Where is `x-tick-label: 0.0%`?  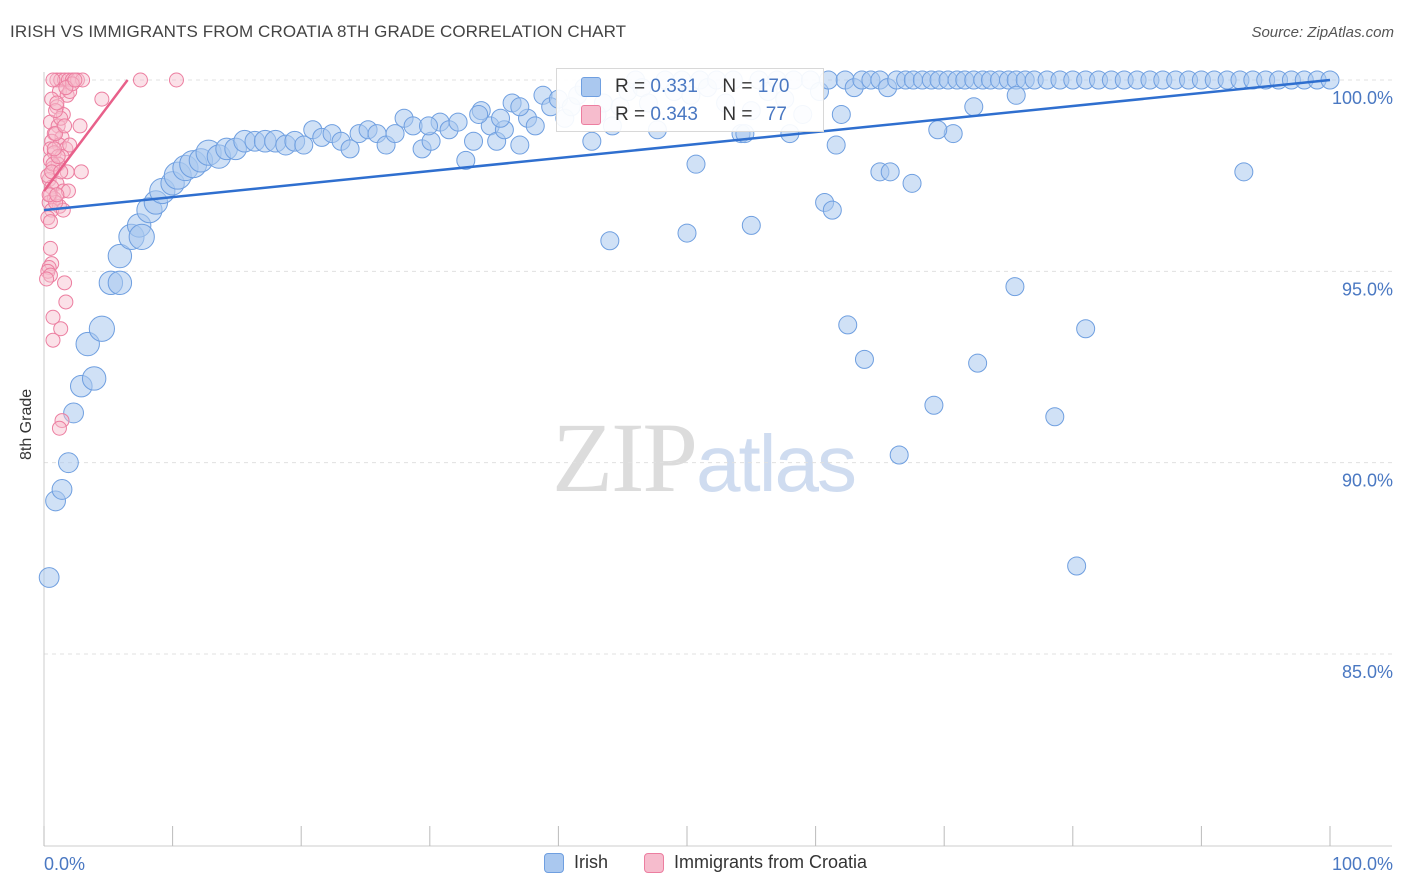
x-tick-label: 0.0% is located at coordinates (64, 864).